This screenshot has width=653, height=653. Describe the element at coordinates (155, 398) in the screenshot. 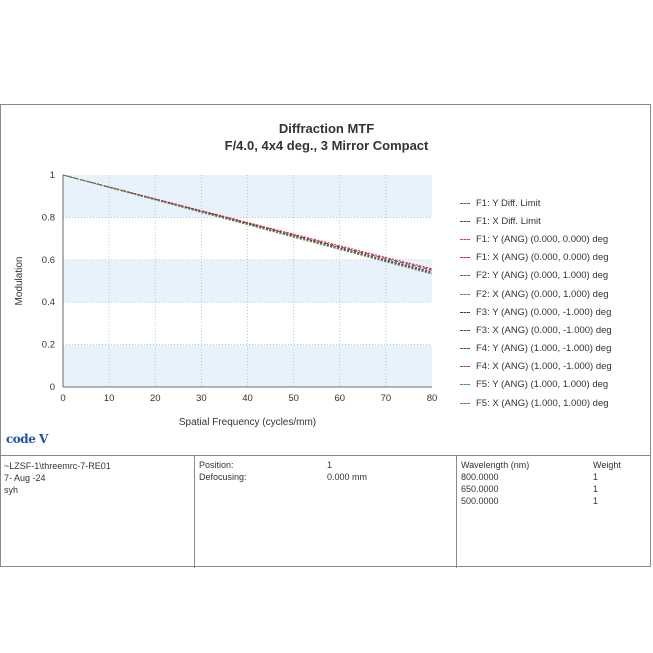

I see `x-tick-label: 20` at that location.